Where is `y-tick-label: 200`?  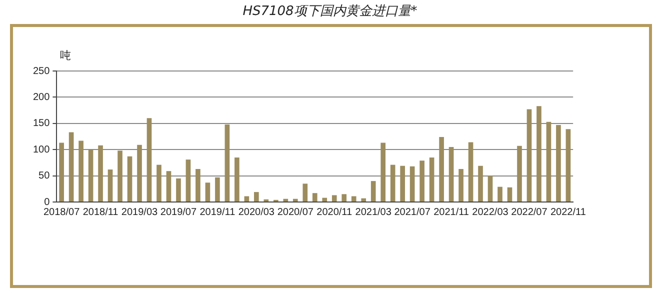
y-tick-label: 200 is located at coordinates (41, 97).